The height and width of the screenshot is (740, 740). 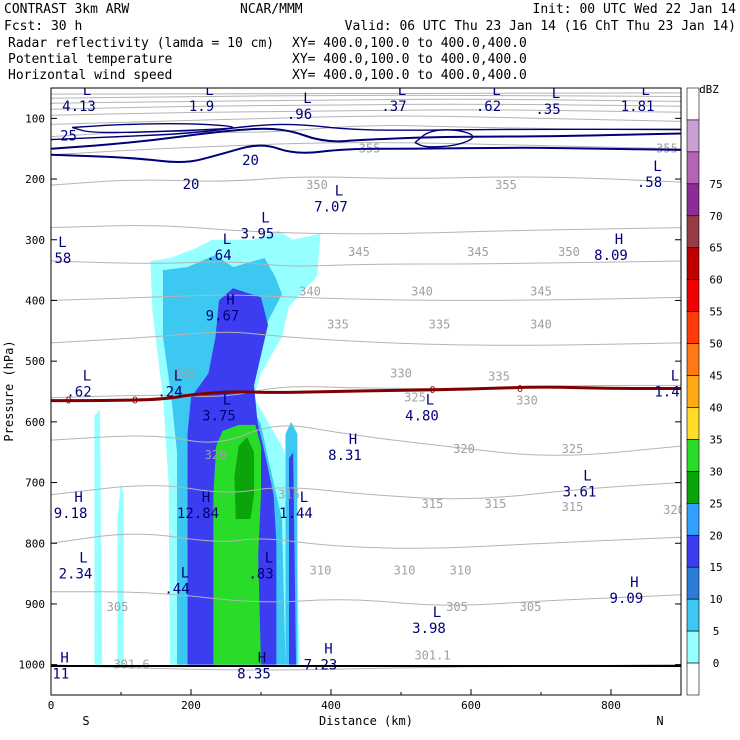 What do you see at coordinates (191, 705) in the screenshot?
I see `x-tick-label: 200` at bounding box center [191, 705].